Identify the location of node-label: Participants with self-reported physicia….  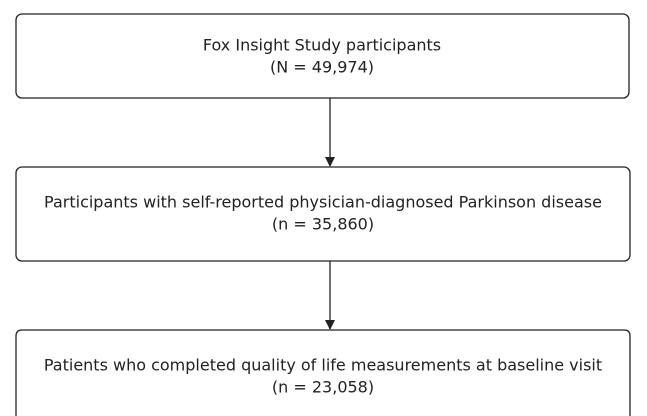
(323, 202).